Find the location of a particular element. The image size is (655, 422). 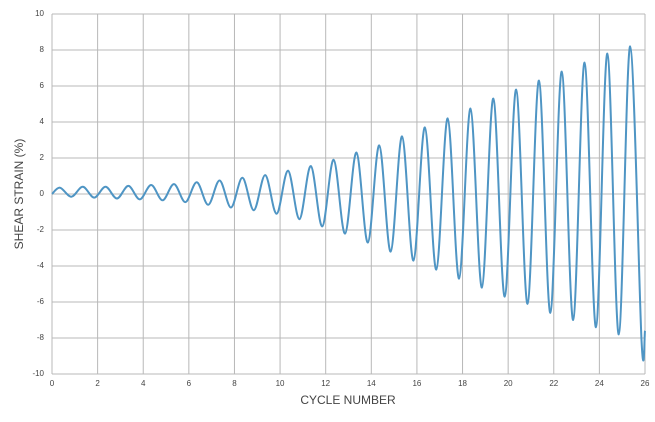

y-tick-label: 4 is located at coordinates (42, 121).